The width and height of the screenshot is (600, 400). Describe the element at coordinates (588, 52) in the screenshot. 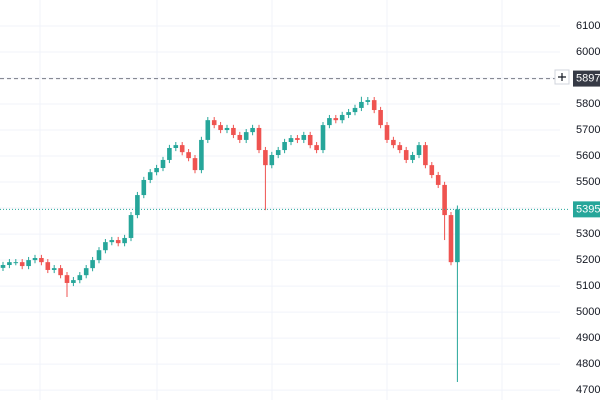

I see `y-tick-label: 60000` at that location.